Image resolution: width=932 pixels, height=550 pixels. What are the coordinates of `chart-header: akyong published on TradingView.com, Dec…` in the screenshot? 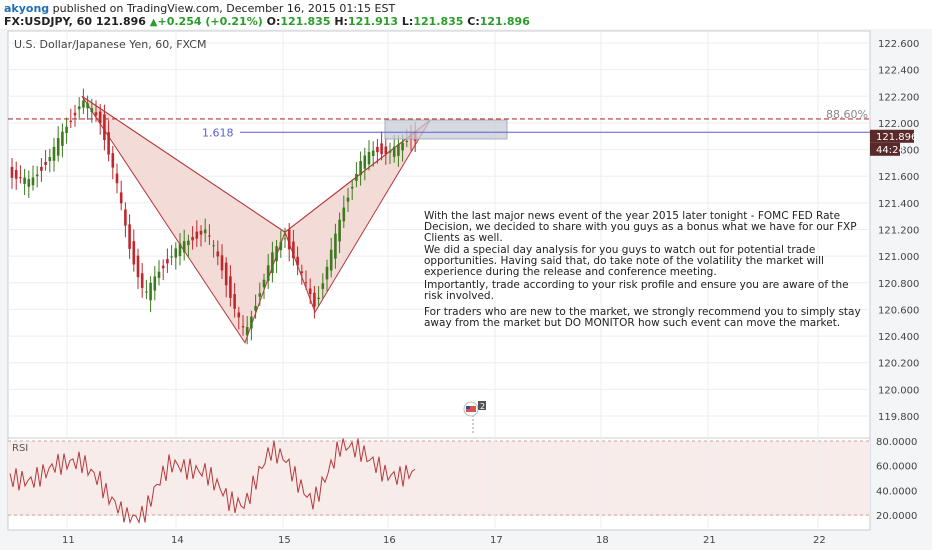 It's located at (466, 14).